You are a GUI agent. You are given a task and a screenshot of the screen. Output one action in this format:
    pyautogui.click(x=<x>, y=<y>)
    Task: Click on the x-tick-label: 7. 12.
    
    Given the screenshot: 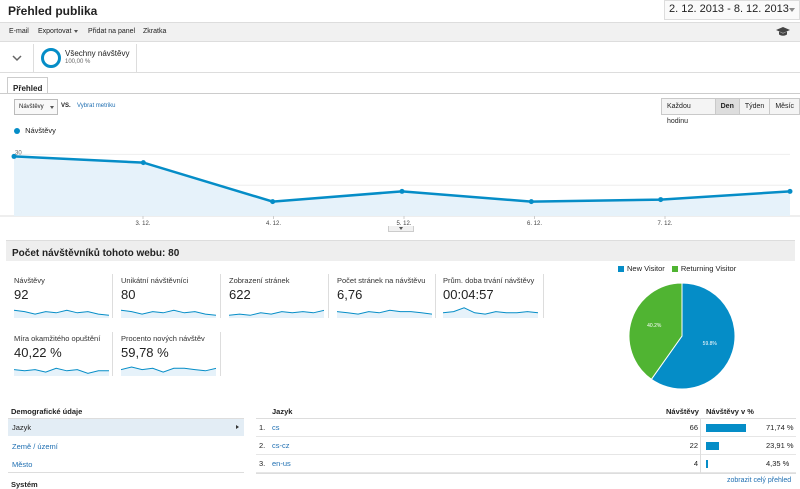 What is the action you would take?
    pyautogui.click(x=664, y=224)
    